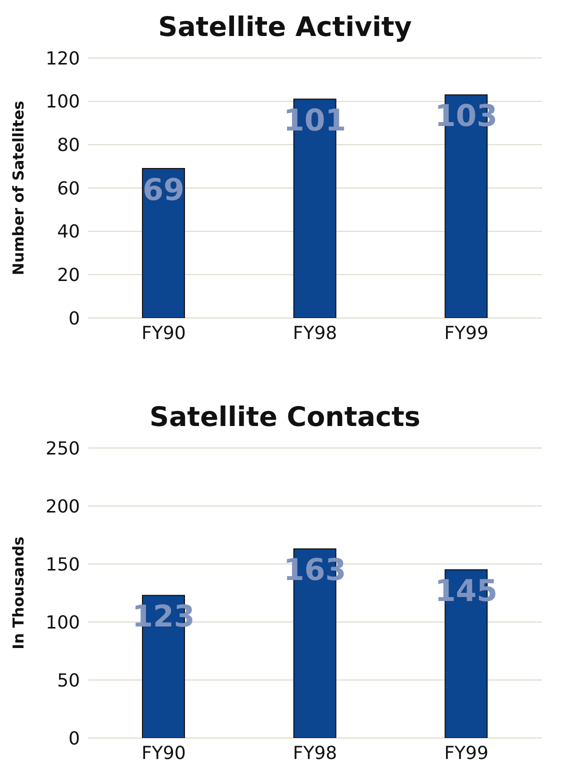 The image size is (570, 782). I want to click on y-axis-title: Number of Satellites, so click(18, 188).